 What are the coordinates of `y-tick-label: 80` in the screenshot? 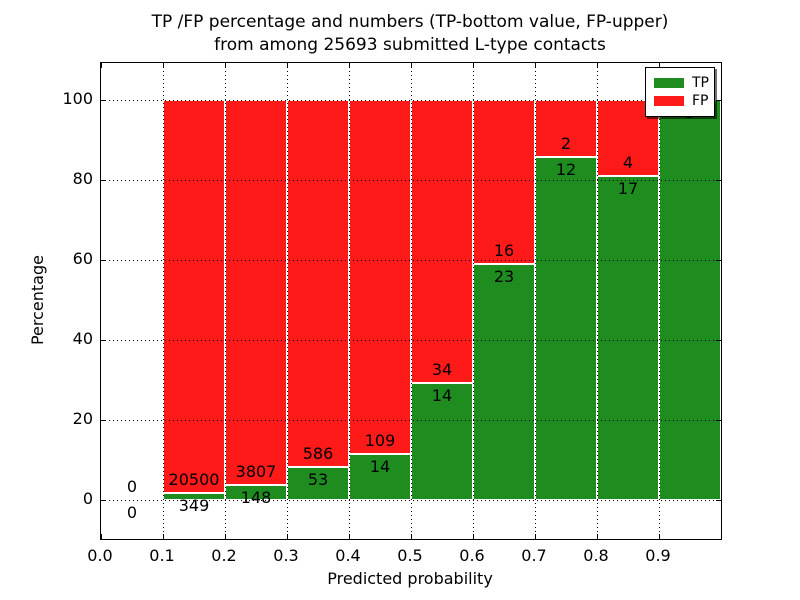 It's located at (82, 178).